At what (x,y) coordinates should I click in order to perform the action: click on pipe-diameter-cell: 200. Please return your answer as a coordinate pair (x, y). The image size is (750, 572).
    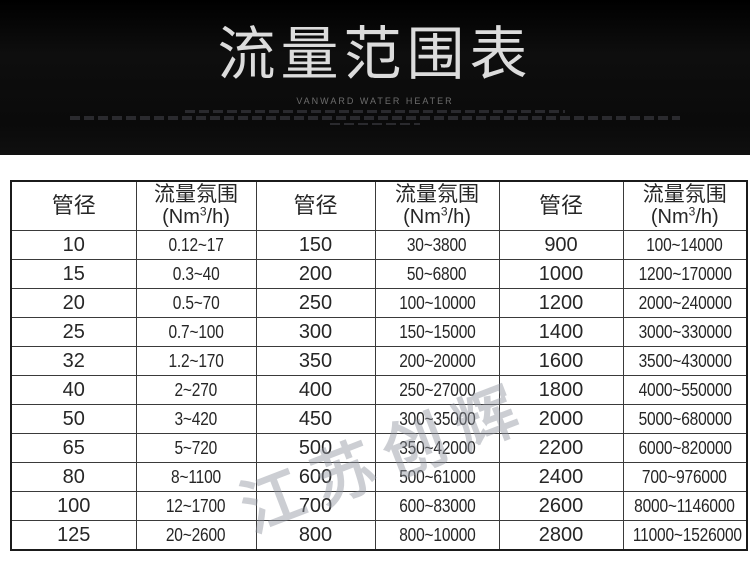
    Looking at the image, I should click on (315, 274).